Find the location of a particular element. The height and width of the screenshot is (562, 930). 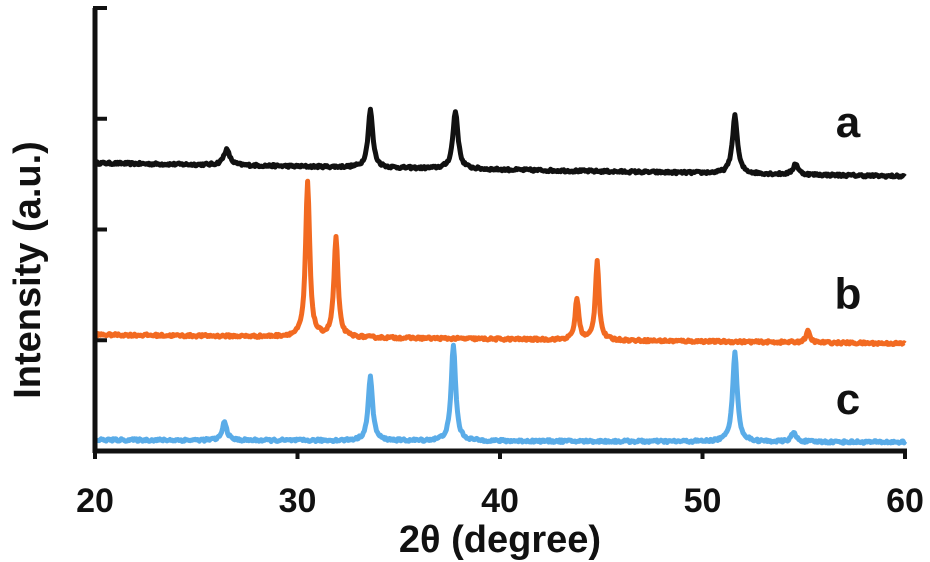

series-label-b: b is located at coordinates (848, 294).